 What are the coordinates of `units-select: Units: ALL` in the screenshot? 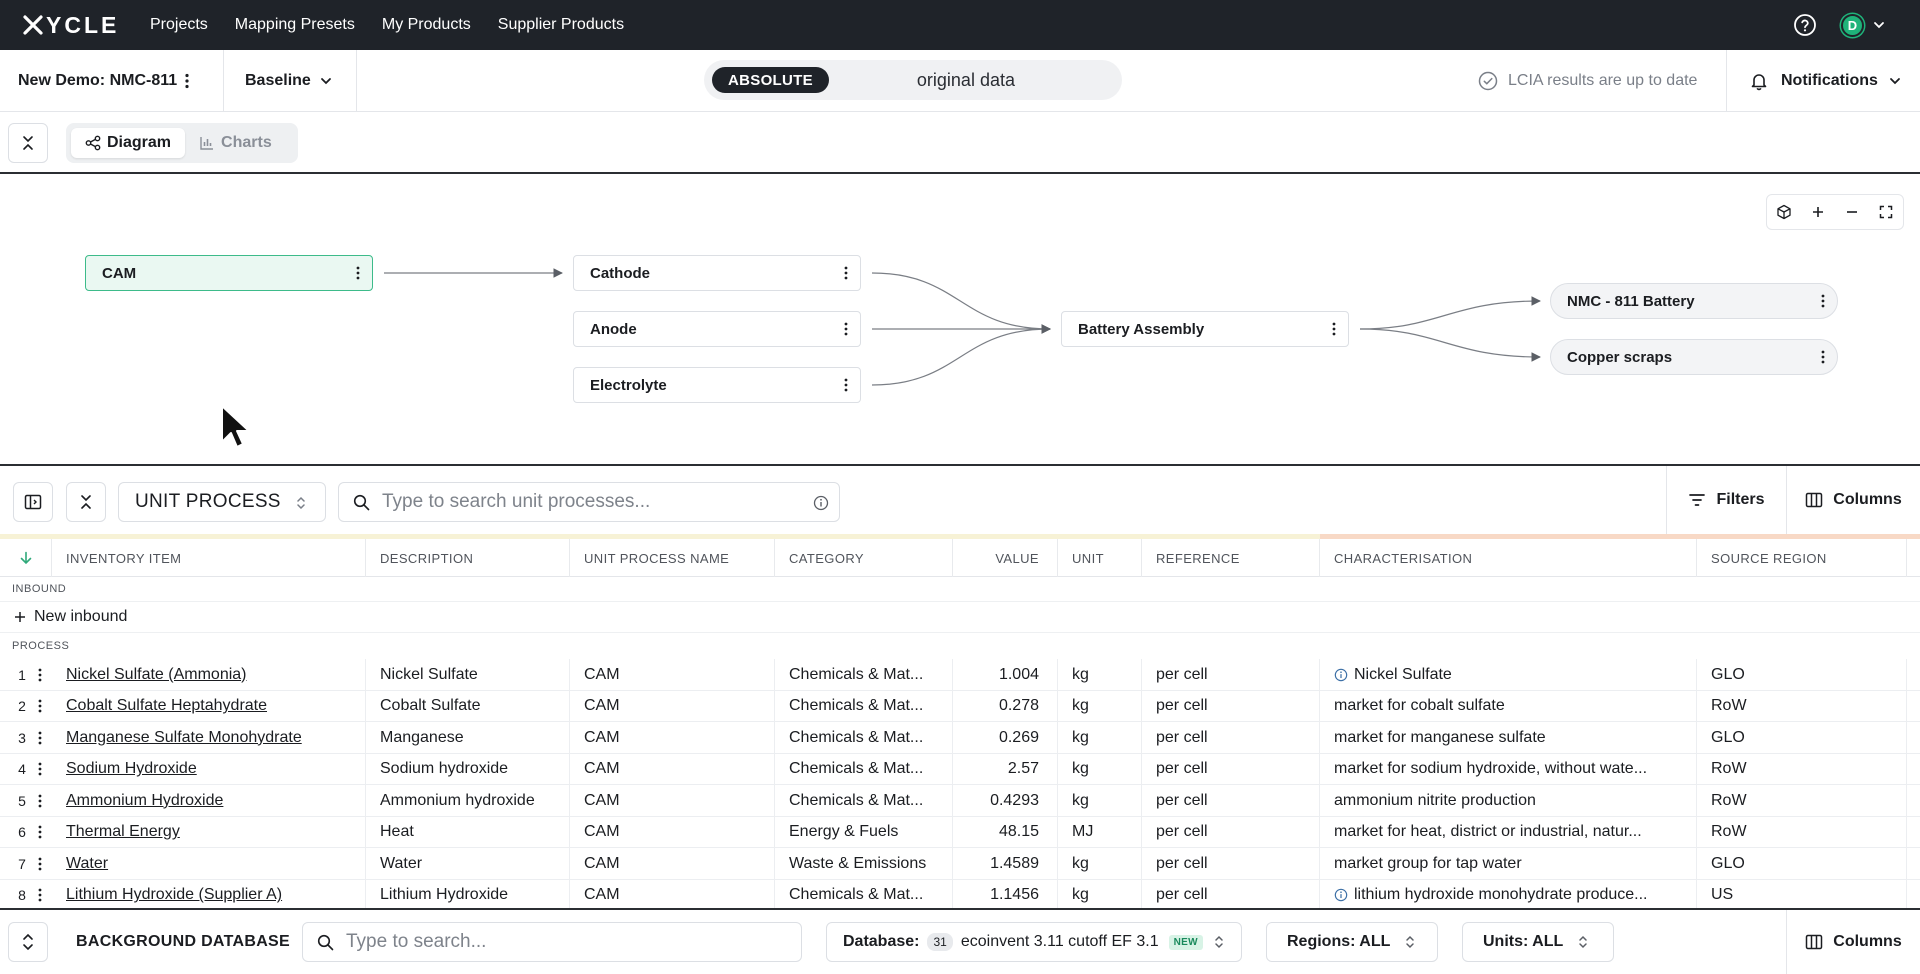 It's located at (1538, 942).